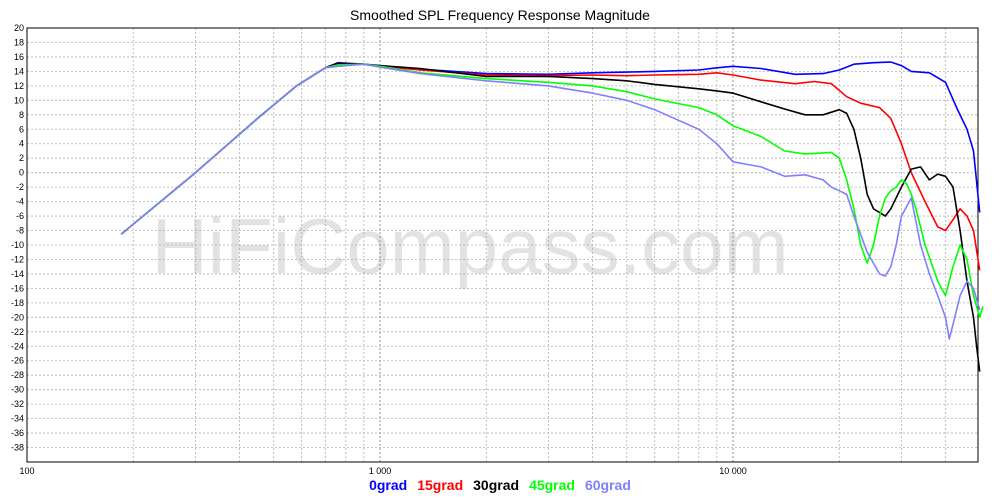 This screenshot has width=1000, height=498. Describe the element at coordinates (17, 361) in the screenshot. I see `y-tick-label: -26` at that location.